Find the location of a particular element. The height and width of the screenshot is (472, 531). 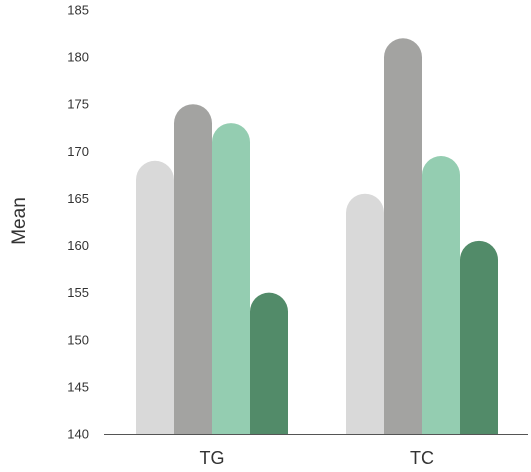

y-tick-label: 155 is located at coordinates (78, 292).